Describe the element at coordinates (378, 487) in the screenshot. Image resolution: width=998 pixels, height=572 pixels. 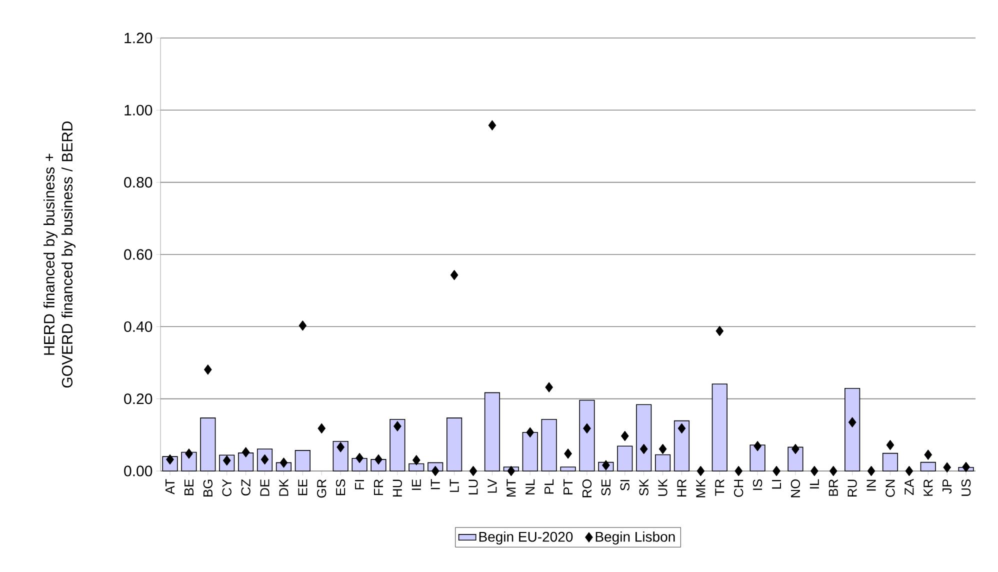
I see `x-tick-label: FR` at that location.